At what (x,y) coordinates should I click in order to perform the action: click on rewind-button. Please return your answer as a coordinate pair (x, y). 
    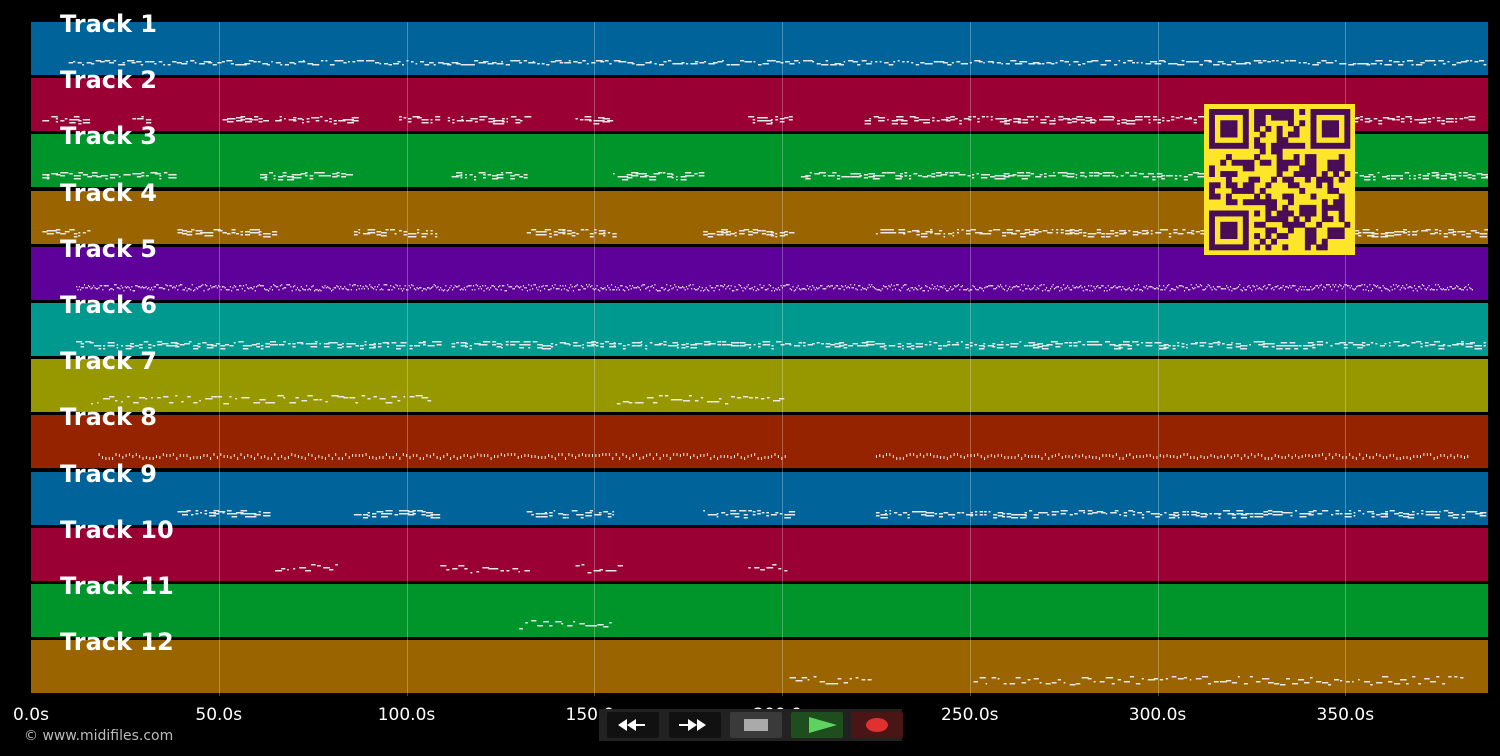
    Looking at the image, I should click on (633, 725).